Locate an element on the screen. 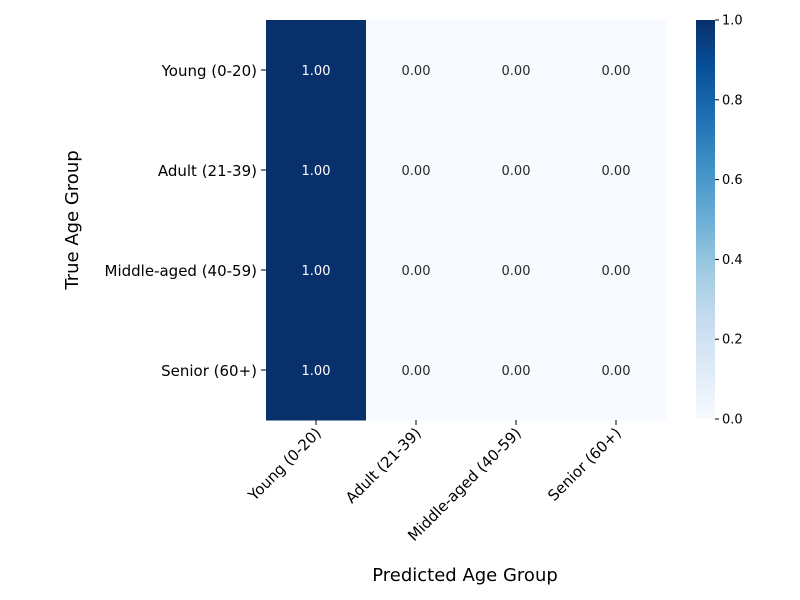  y-tick-label: Senior (60+) is located at coordinates (209, 371).